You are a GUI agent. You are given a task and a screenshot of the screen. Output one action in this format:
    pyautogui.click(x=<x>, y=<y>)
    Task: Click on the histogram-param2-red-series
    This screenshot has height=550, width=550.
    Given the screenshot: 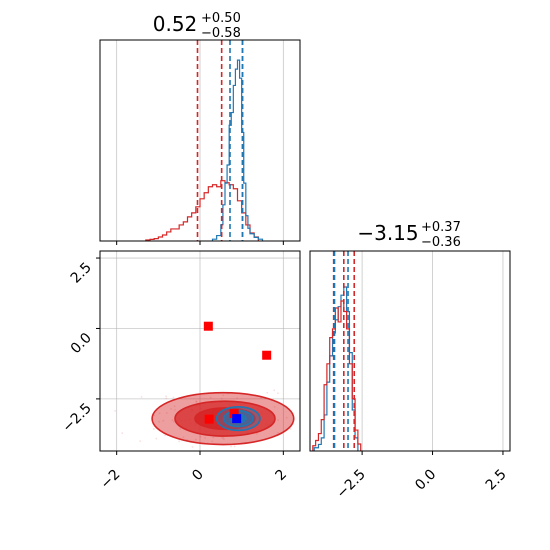 What is the action you would take?
    pyautogui.click(x=337, y=375)
    